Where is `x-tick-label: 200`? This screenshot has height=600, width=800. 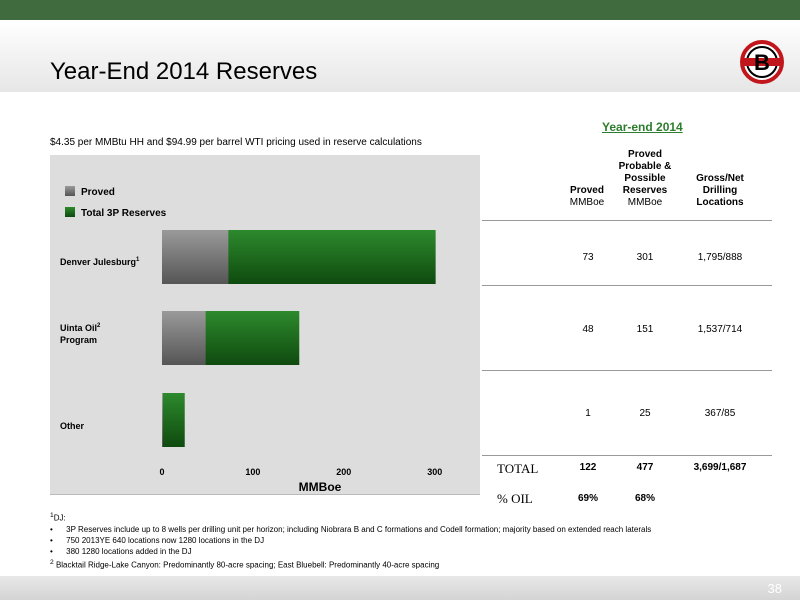 x-tick-label: 200 is located at coordinates (343, 472).